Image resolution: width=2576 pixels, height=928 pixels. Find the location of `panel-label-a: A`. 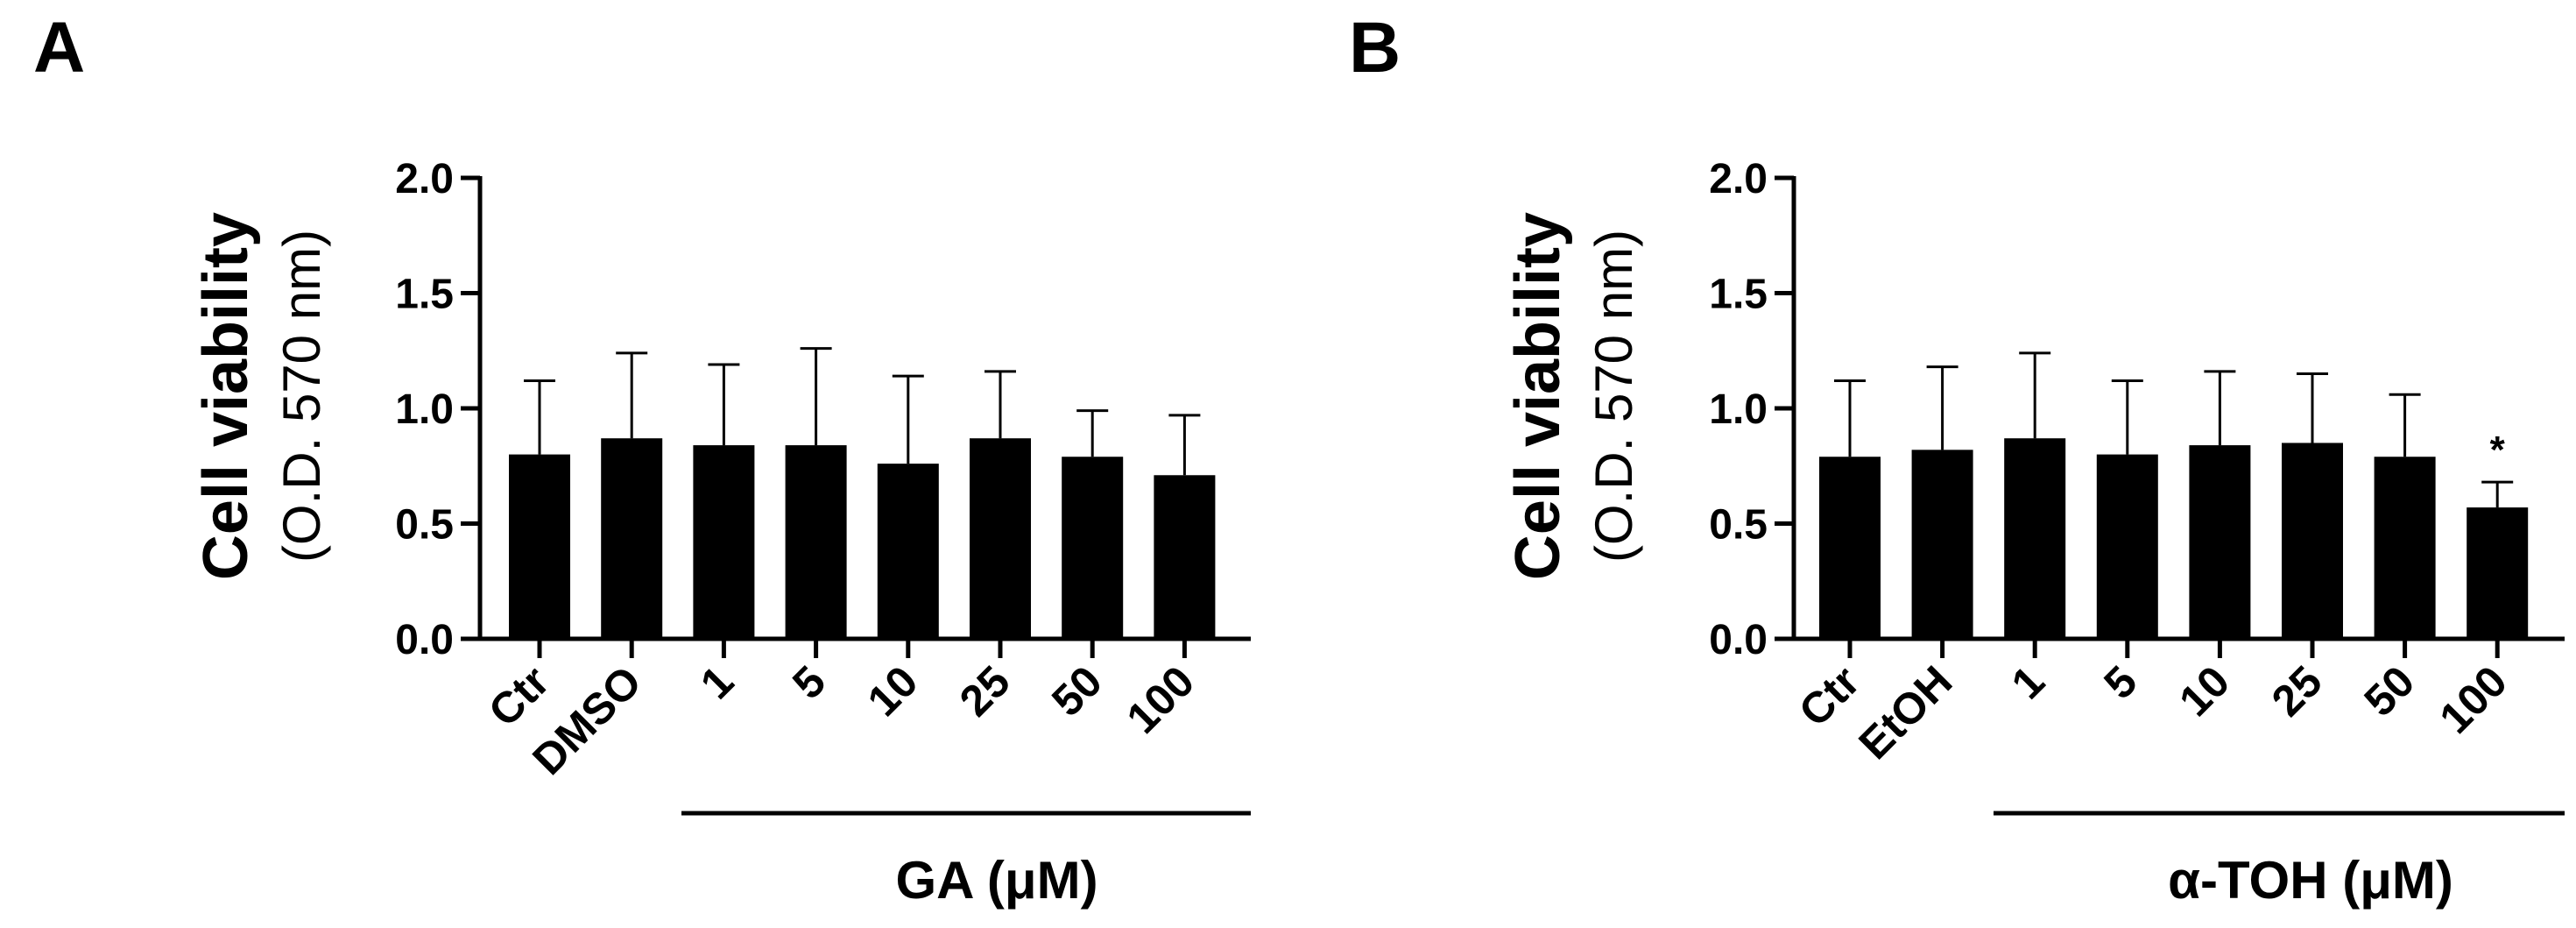

panel-label-a: A is located at coordinates (59, 48).